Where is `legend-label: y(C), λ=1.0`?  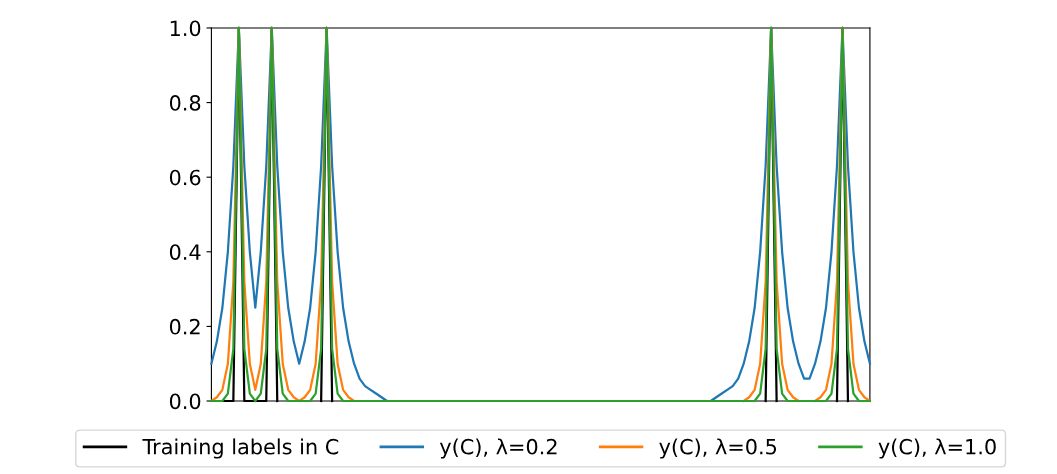
legend-label: y(C), λ=1.0 is located at coordinates (937, 448).